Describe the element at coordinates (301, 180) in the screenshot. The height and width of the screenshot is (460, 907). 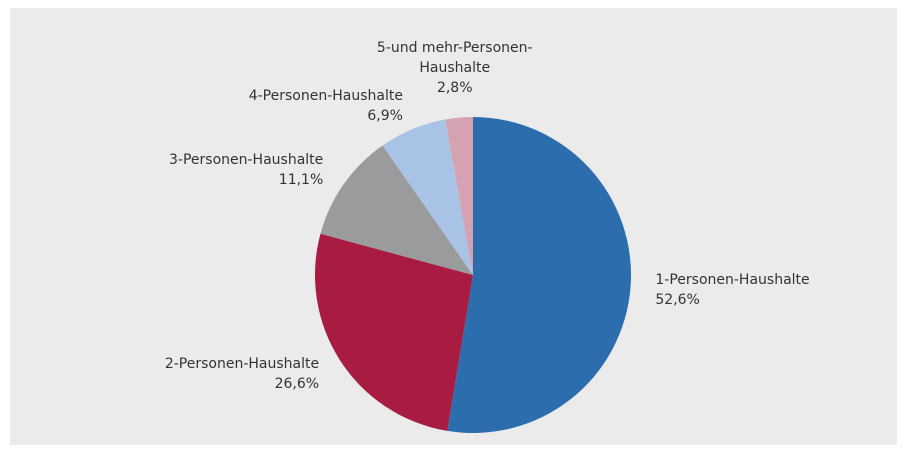
I see `value-label: 11,1%` at that location.